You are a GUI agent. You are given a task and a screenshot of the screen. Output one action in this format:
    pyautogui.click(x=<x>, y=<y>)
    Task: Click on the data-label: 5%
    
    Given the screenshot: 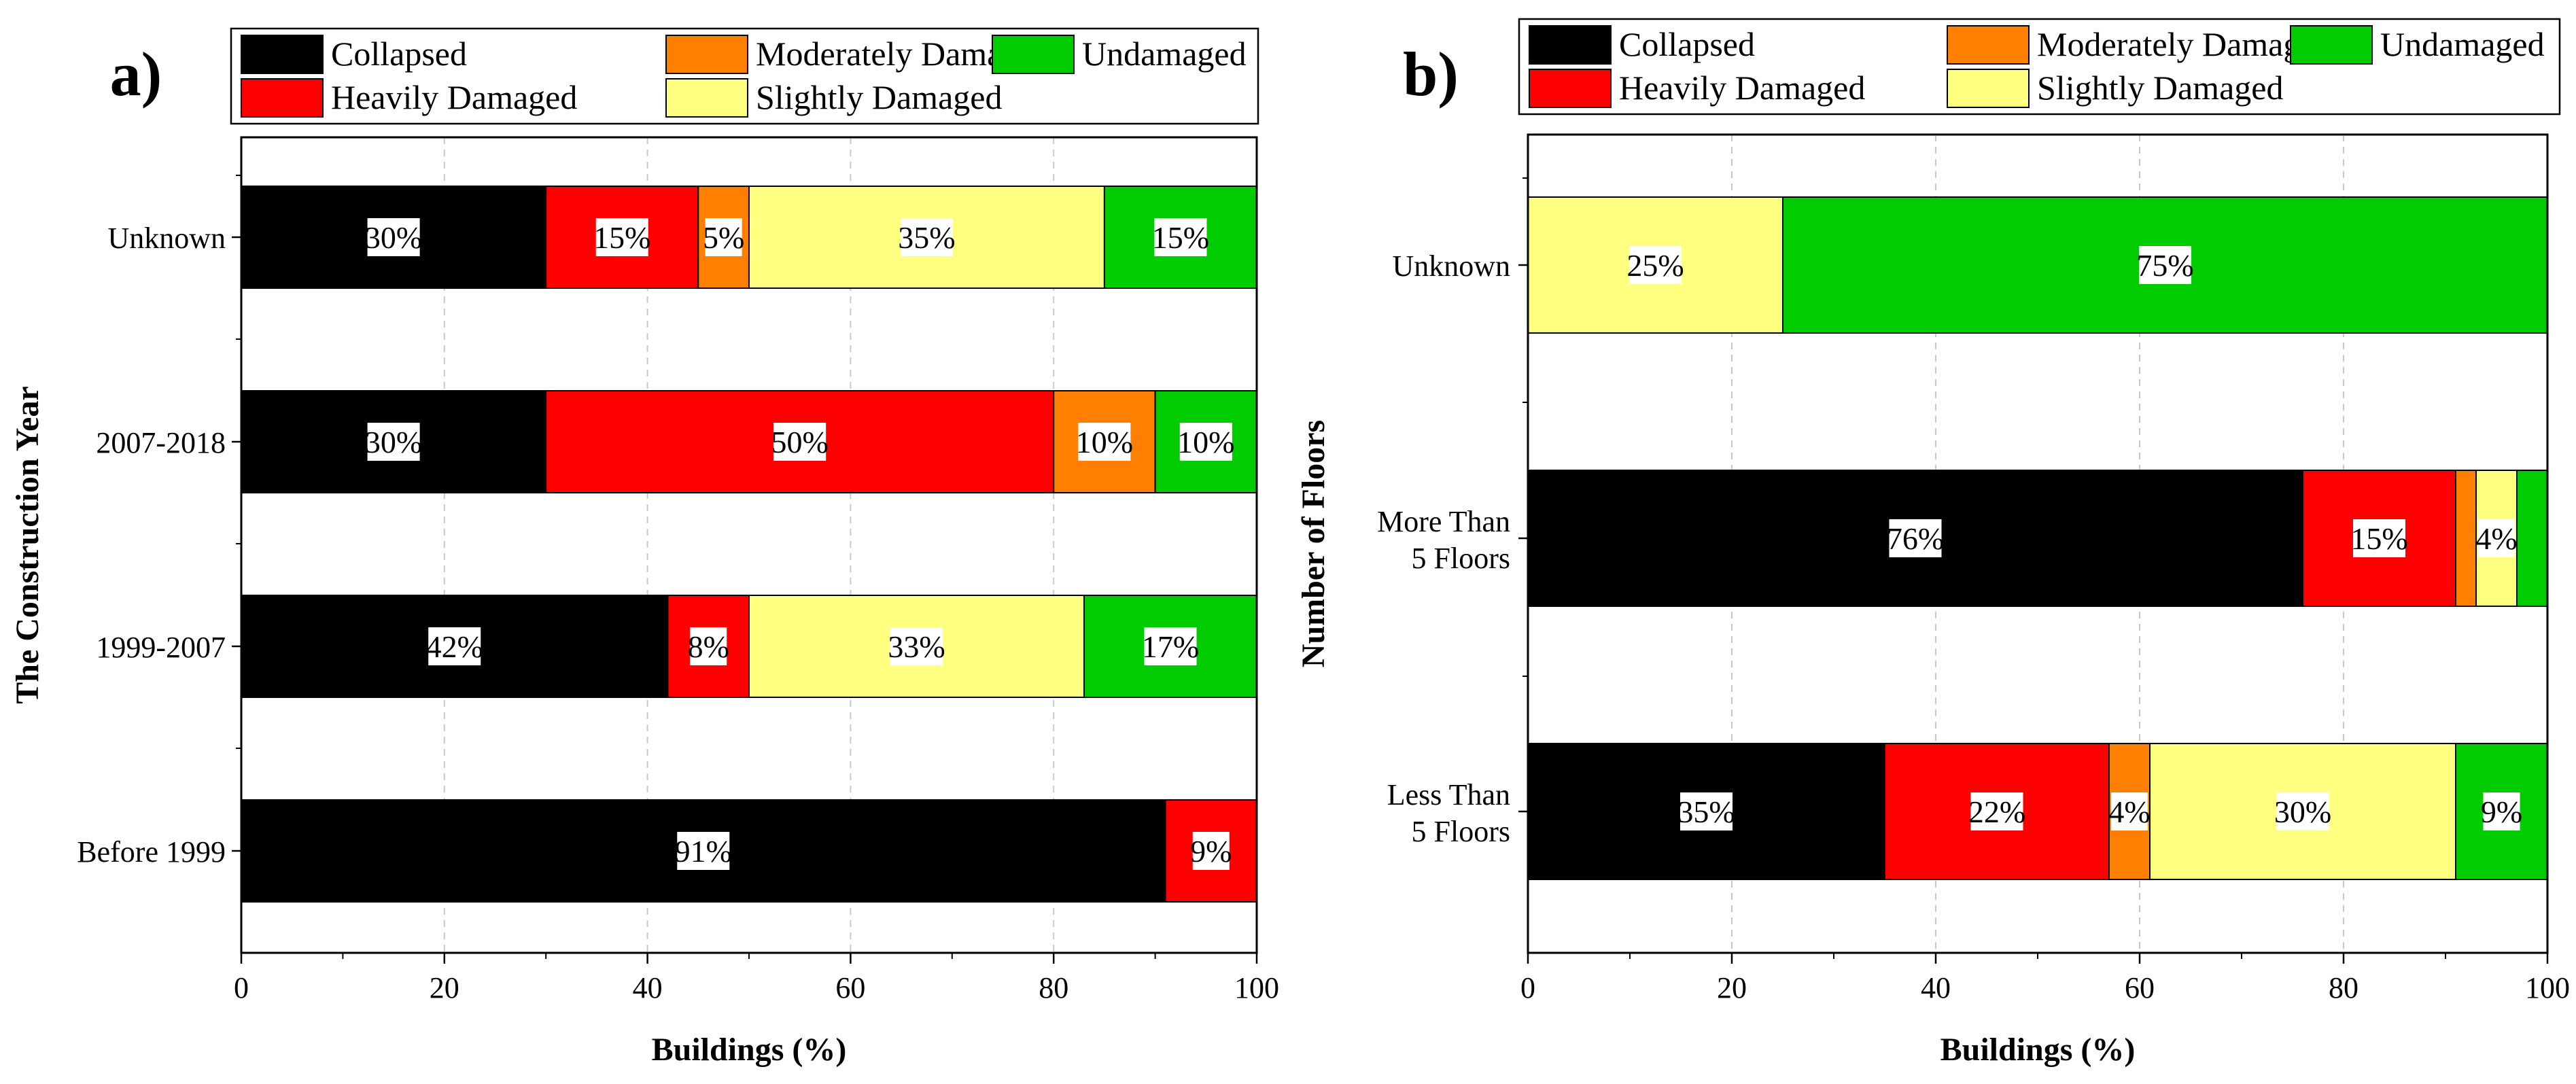 What is the action you would take?
    pyautogui.click(x=723, y=238)
    